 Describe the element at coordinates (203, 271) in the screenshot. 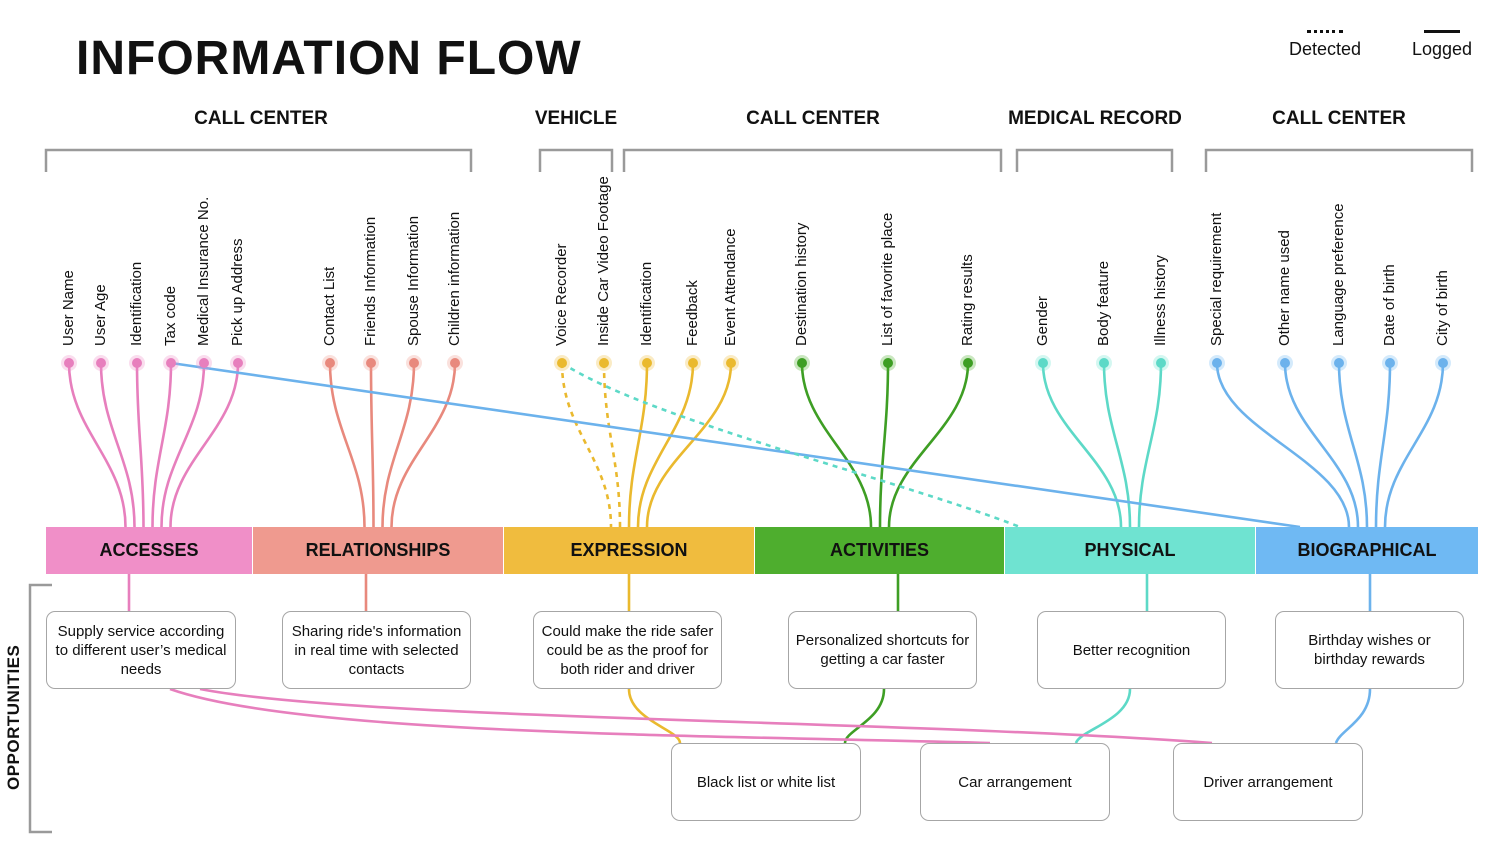

I see `field-label: Medical Insurance No.` at that location.